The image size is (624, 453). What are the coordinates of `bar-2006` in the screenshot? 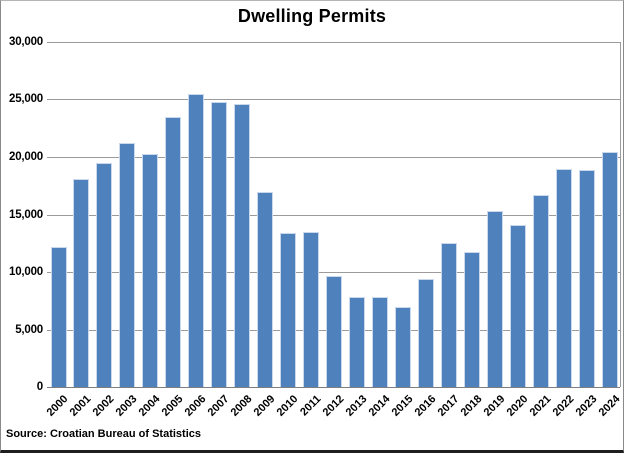 It's located at (196, 240).